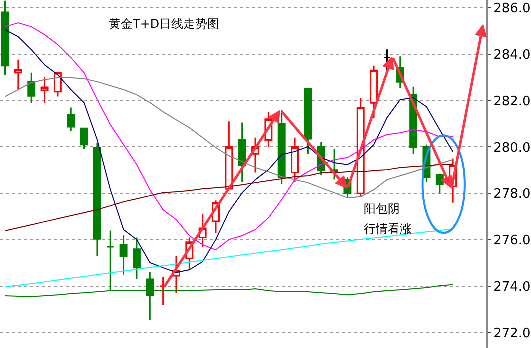 The image size is (531, 348). I want to click on y-tick-label: 278.0, so click(512, 194).